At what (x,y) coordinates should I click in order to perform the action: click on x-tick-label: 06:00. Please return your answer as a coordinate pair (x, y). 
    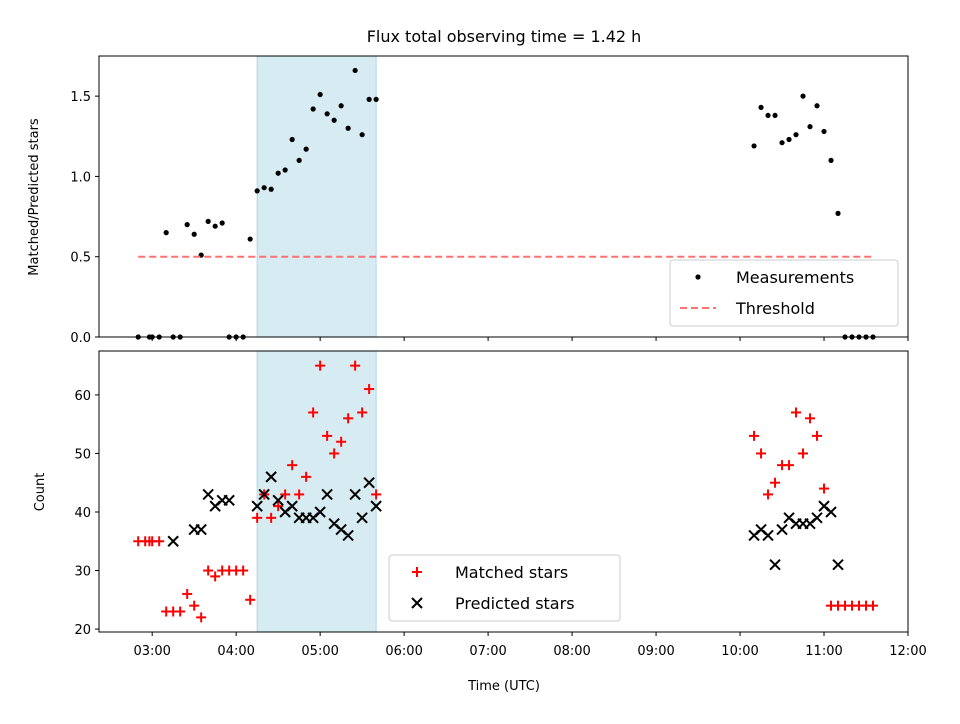
    Looking at the image, I should click on (403, 651).